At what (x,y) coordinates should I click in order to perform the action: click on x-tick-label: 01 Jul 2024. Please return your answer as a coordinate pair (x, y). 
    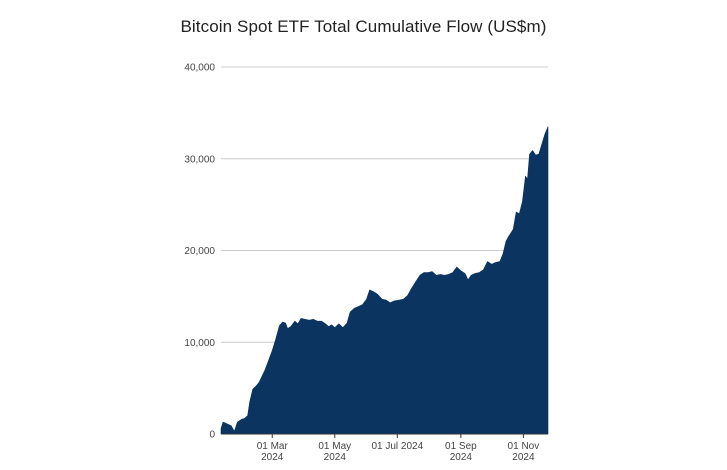
    Looking at the image, I should click on (397, 446).